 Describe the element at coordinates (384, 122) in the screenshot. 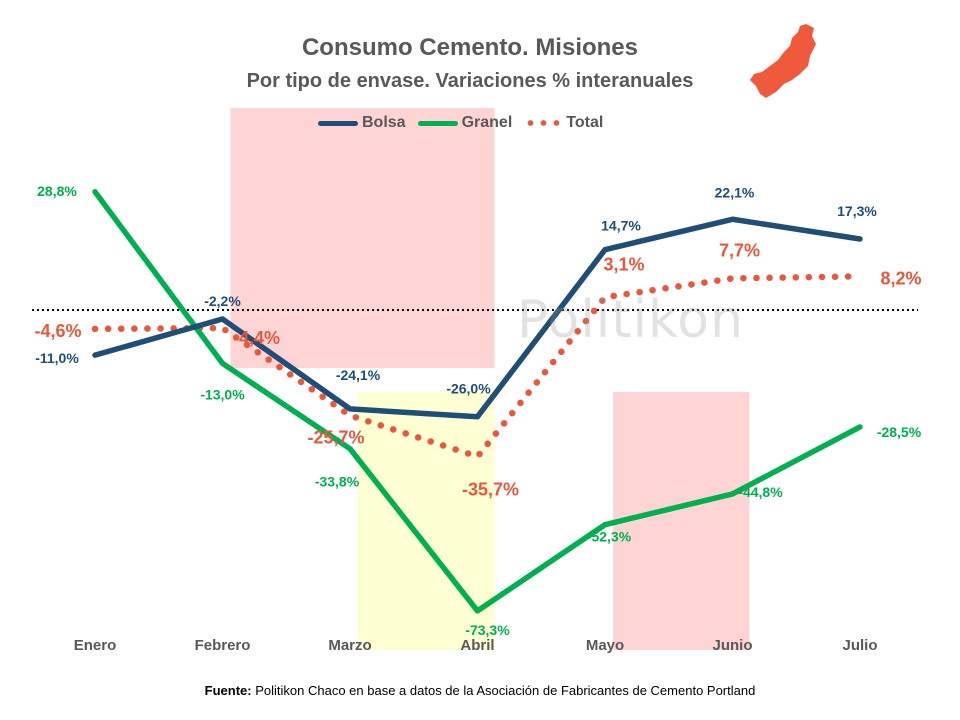

I see `legend-label: Bolsa` at that location.